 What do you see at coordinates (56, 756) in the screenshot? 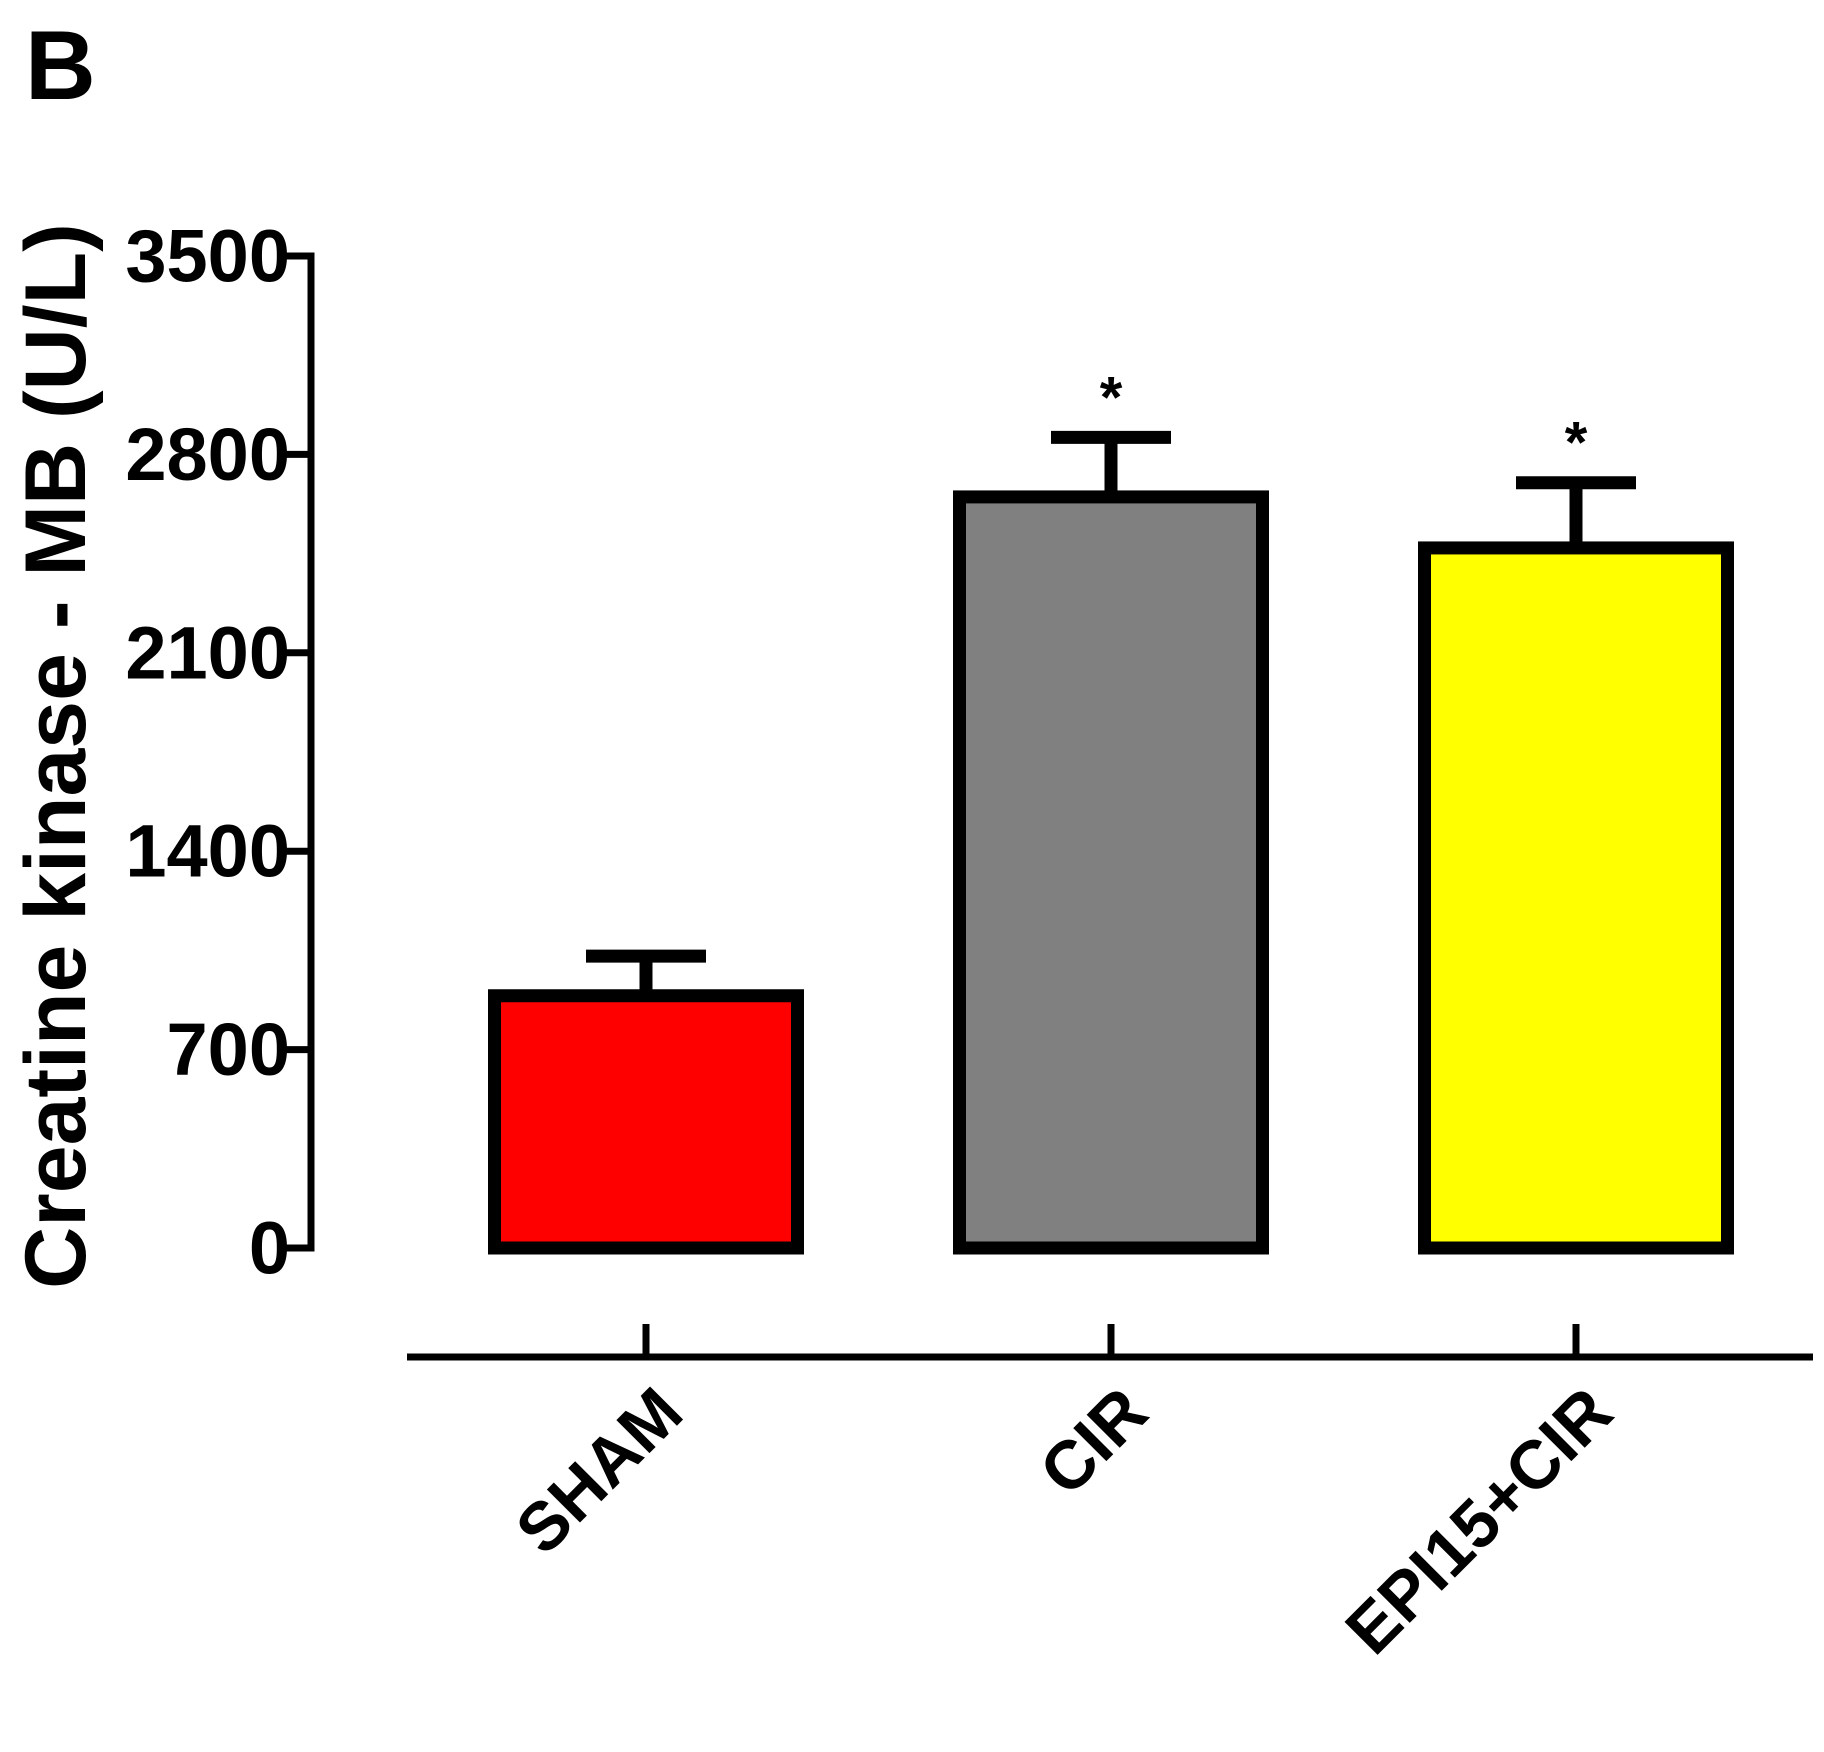
I see `y-axis-label: Creatine kinase - MB (U/L)` at bounding box center [56, 756].